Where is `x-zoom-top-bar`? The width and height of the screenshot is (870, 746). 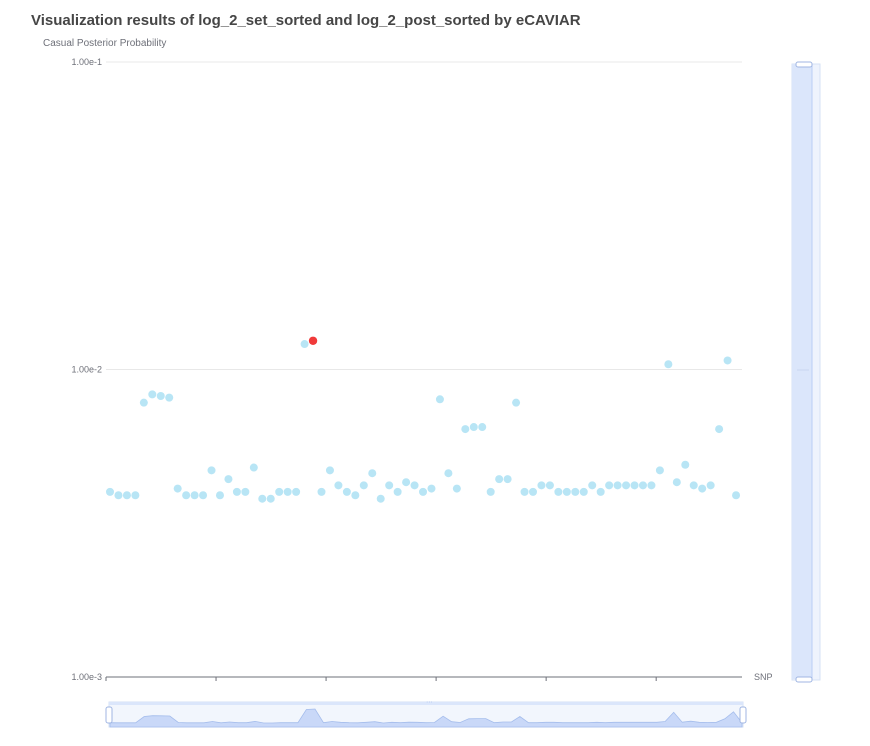 x-zoom-top-bar is located at coordinates (426, 703).